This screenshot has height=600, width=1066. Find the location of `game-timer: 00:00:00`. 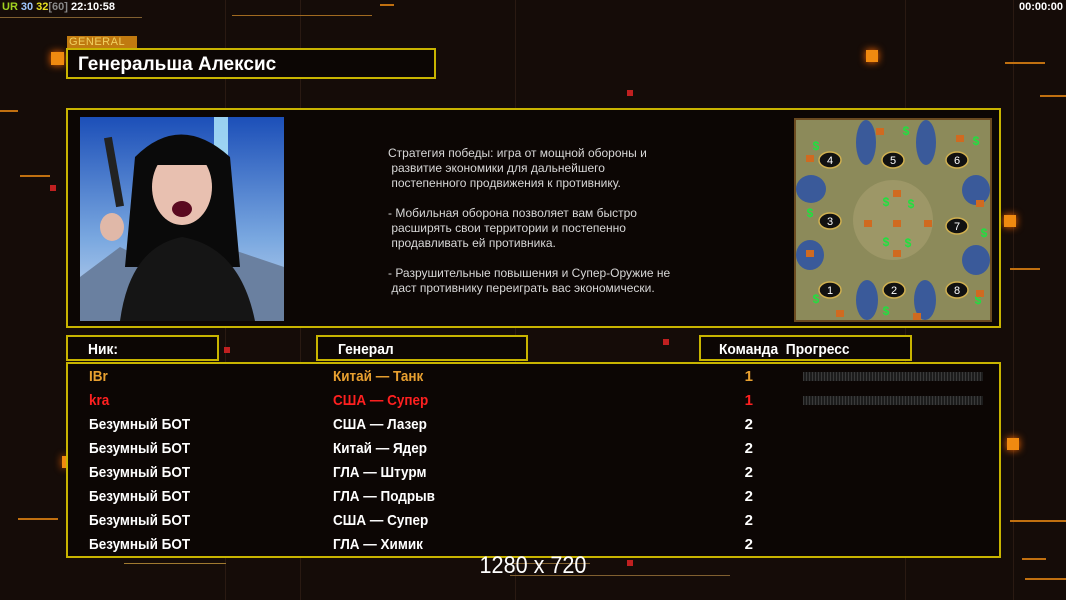

game-timer: 00:00:00 is located at coordinates (1040, 7).